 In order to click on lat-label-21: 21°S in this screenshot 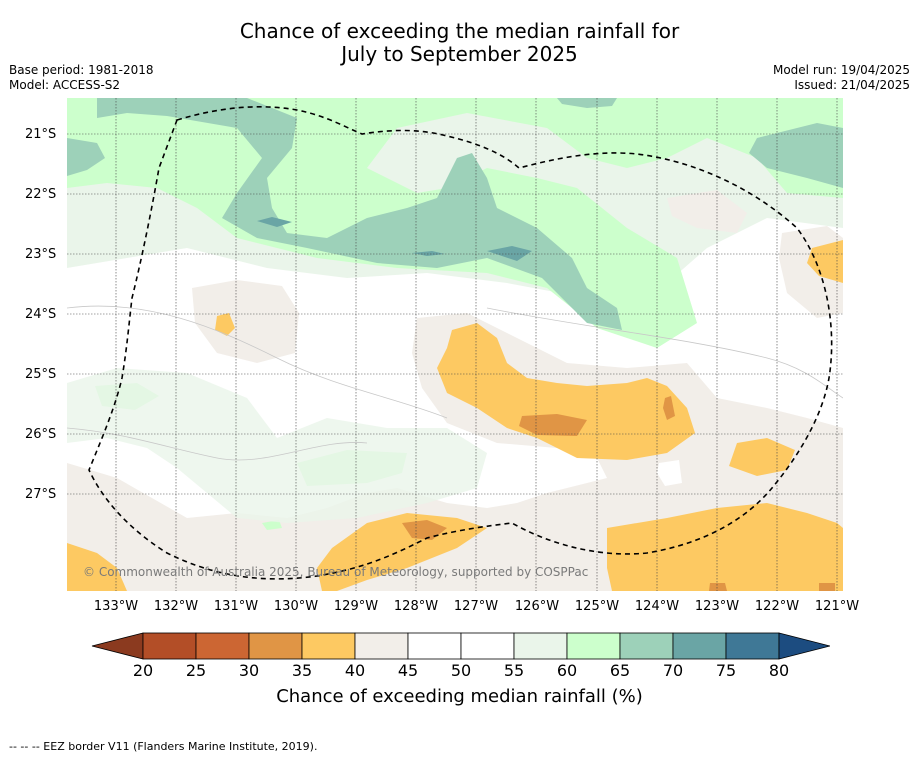, I will do `click(41, 134)`.